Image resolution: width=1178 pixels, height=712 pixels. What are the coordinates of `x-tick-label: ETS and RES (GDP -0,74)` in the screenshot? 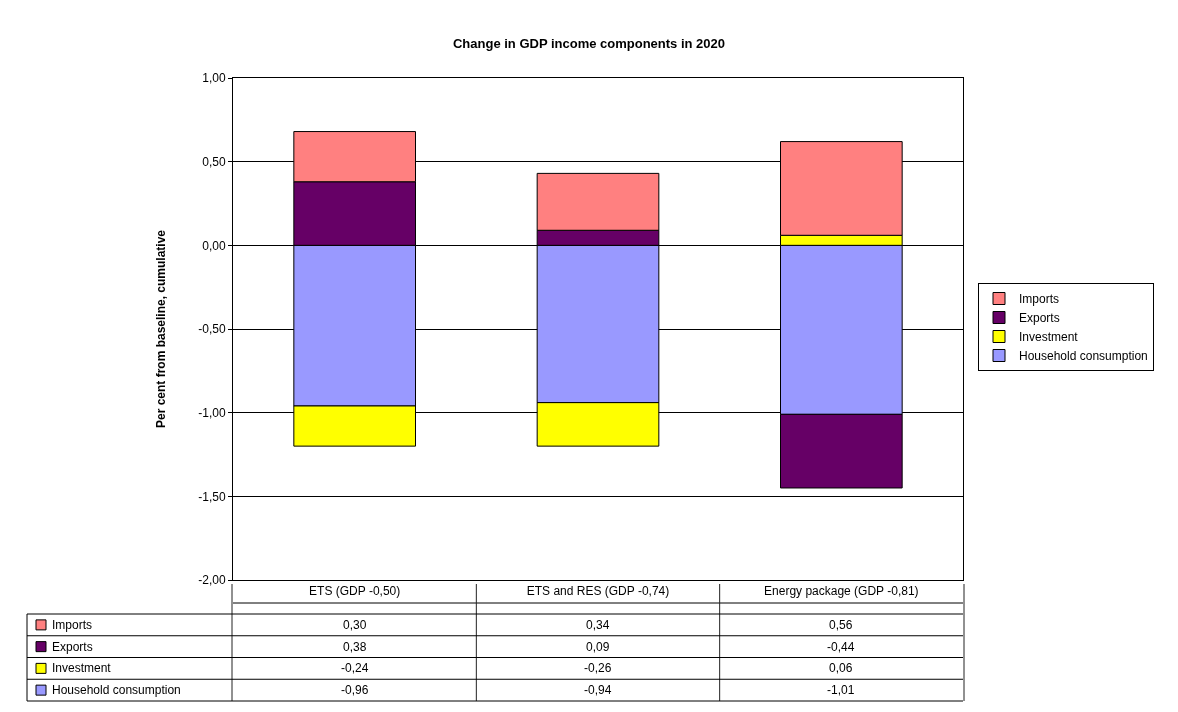 It's located at (598, 591).